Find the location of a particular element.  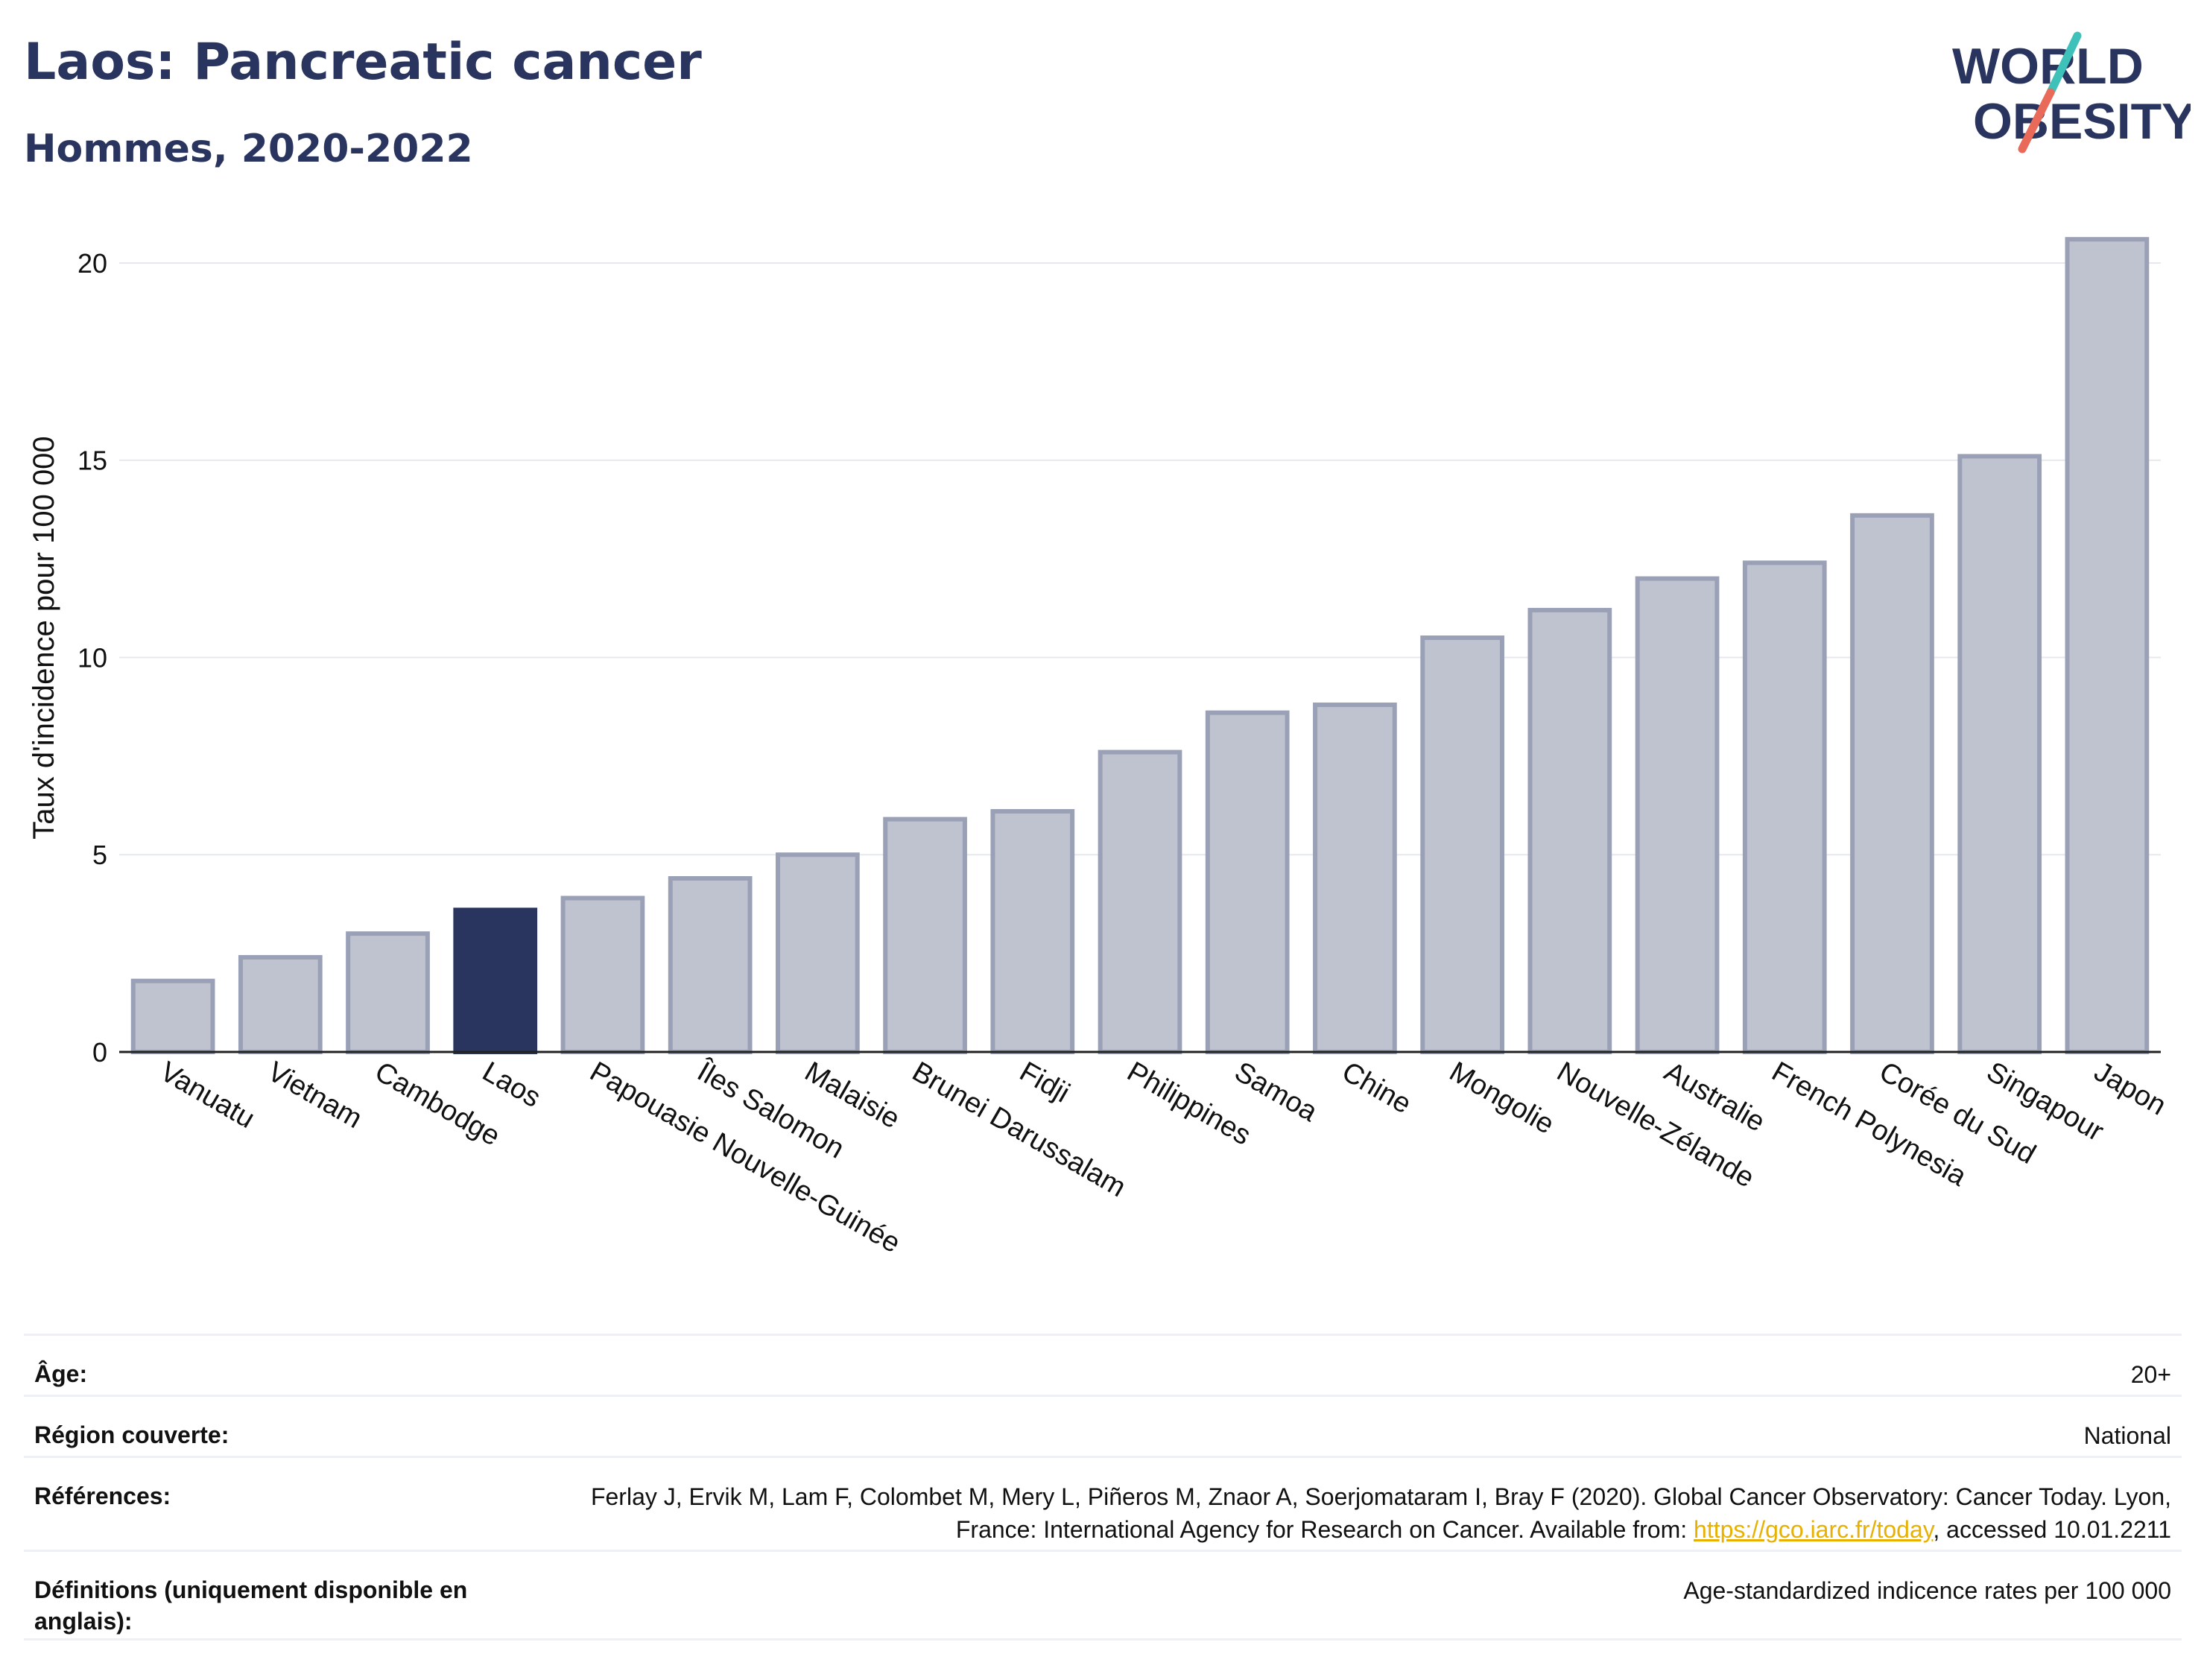

y-tick-label: 15 is located at coordinates (92, 461).